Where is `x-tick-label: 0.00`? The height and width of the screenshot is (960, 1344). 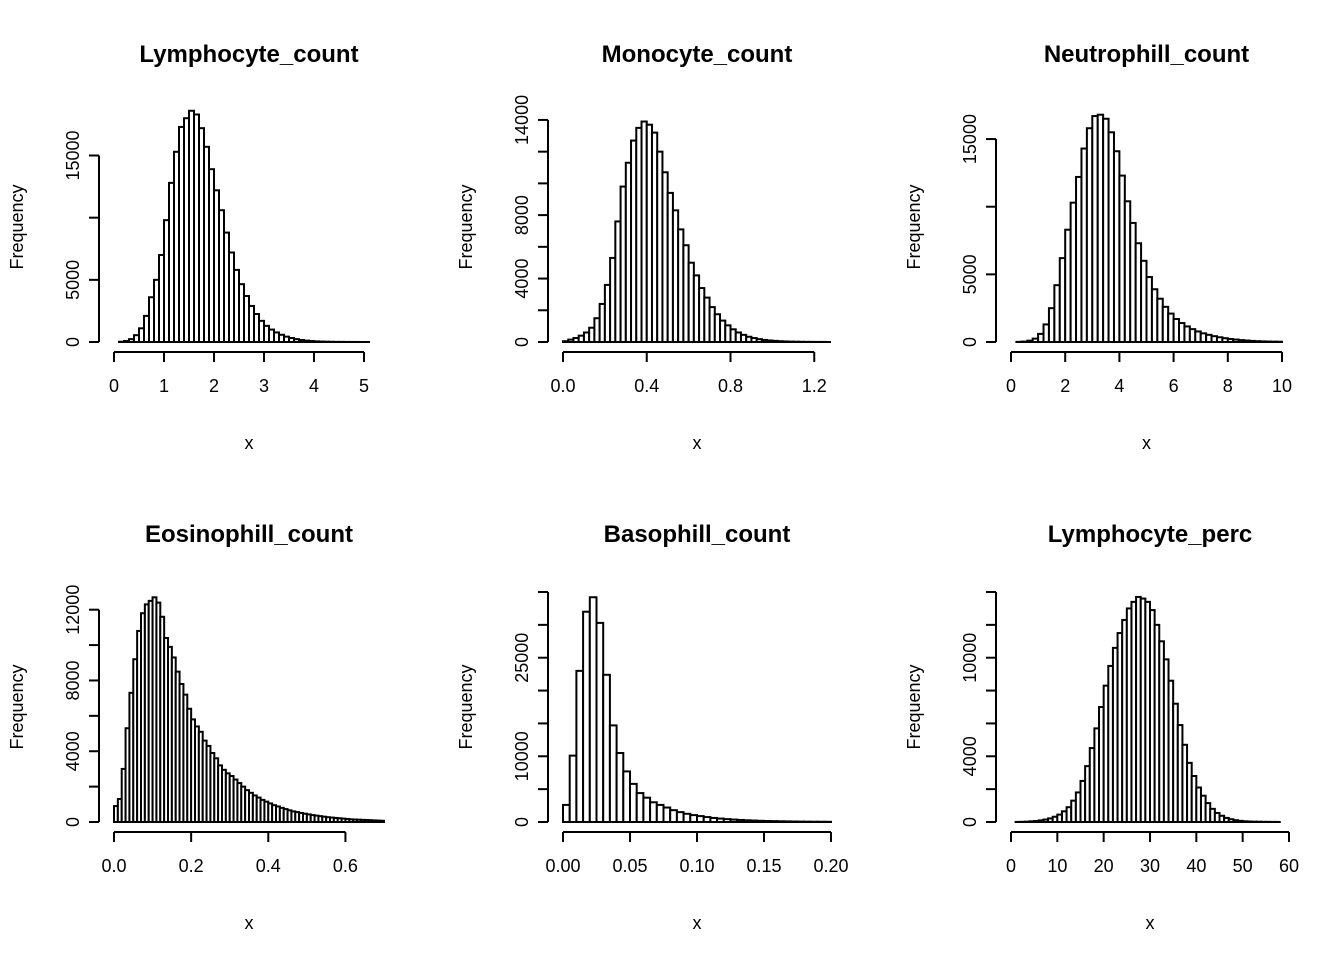 x-tick-label: 0.00 is located at coordinates (562, 866).